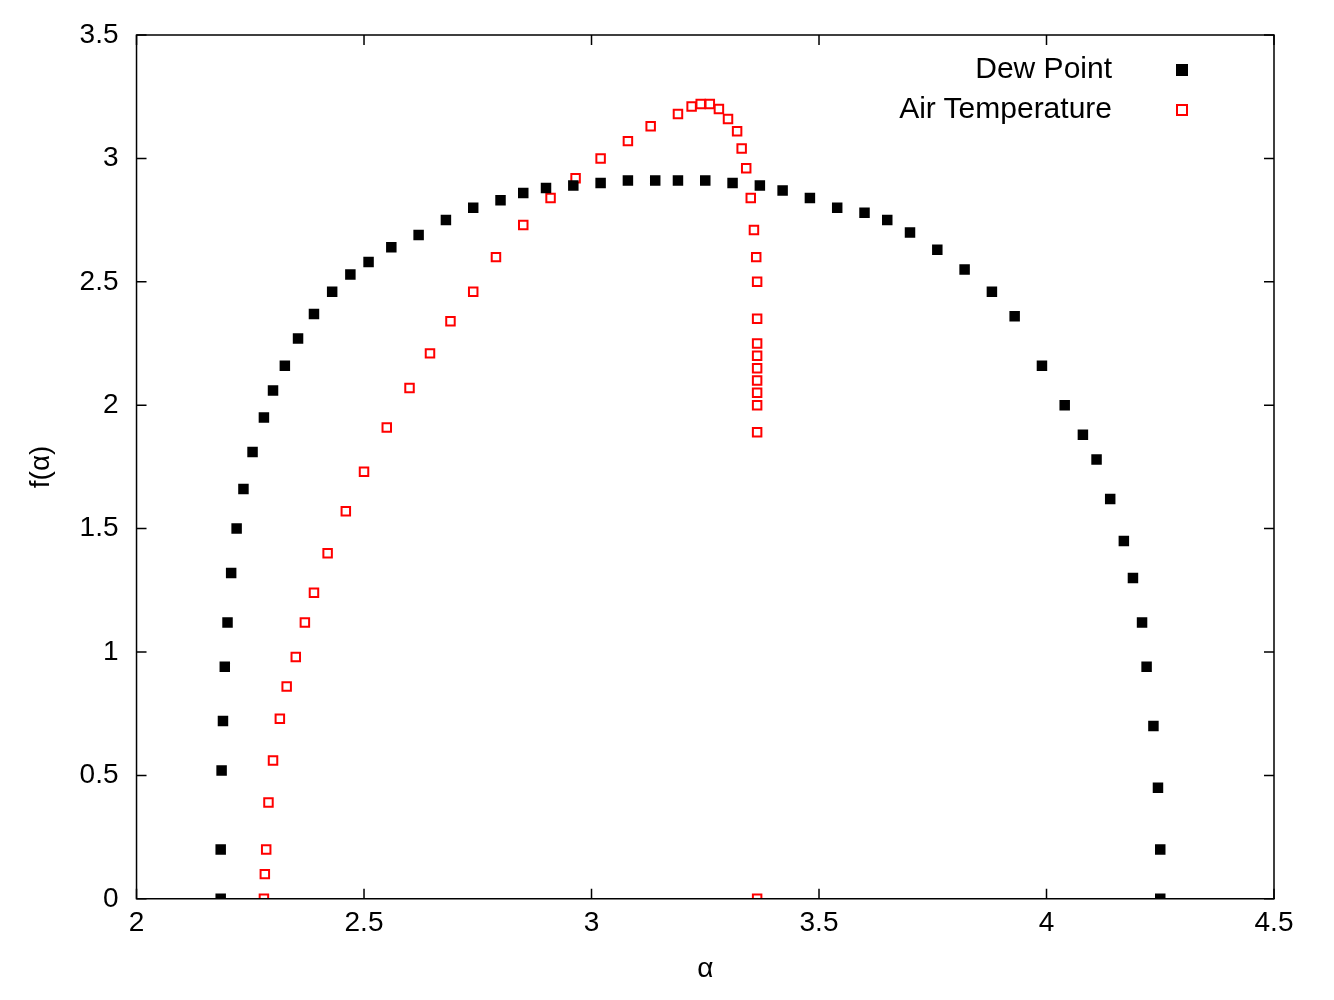 The height and width of the screenshot is (1000, 1334). I want to click on y-tick-label: 2, so click(110, 403).